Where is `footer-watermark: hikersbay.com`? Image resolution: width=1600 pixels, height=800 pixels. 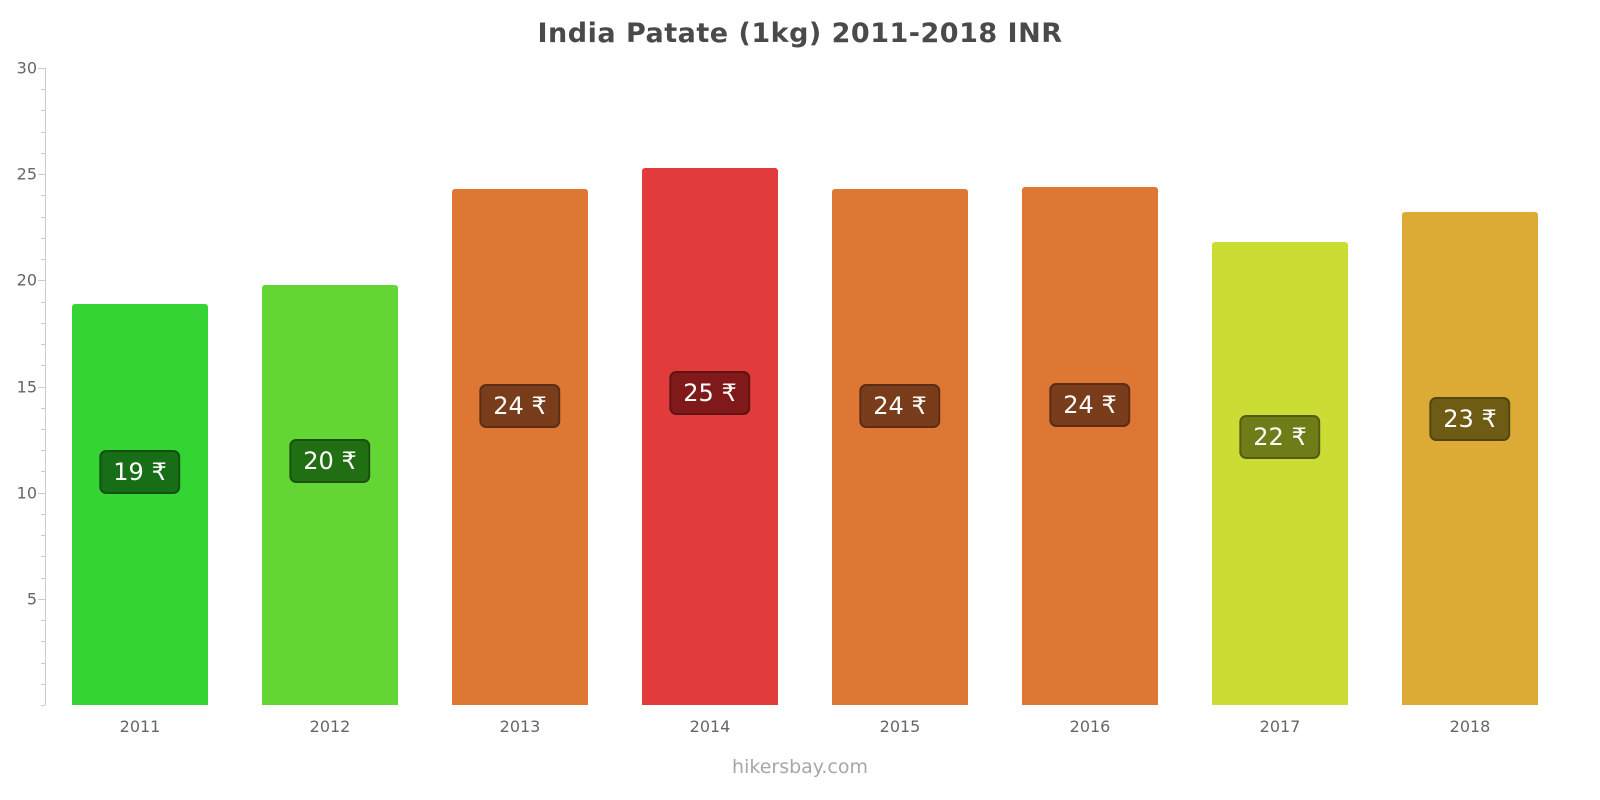
footer-watermark: hikersbay.com is located at coordinates (800, 767).